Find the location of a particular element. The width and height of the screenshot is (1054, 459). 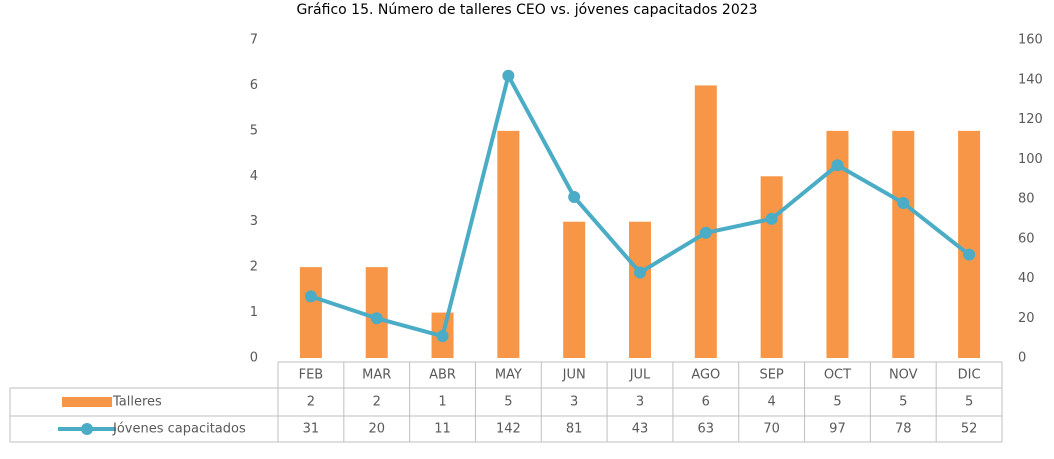

y-tick-label: 1 is located at coordinates (254, 312).